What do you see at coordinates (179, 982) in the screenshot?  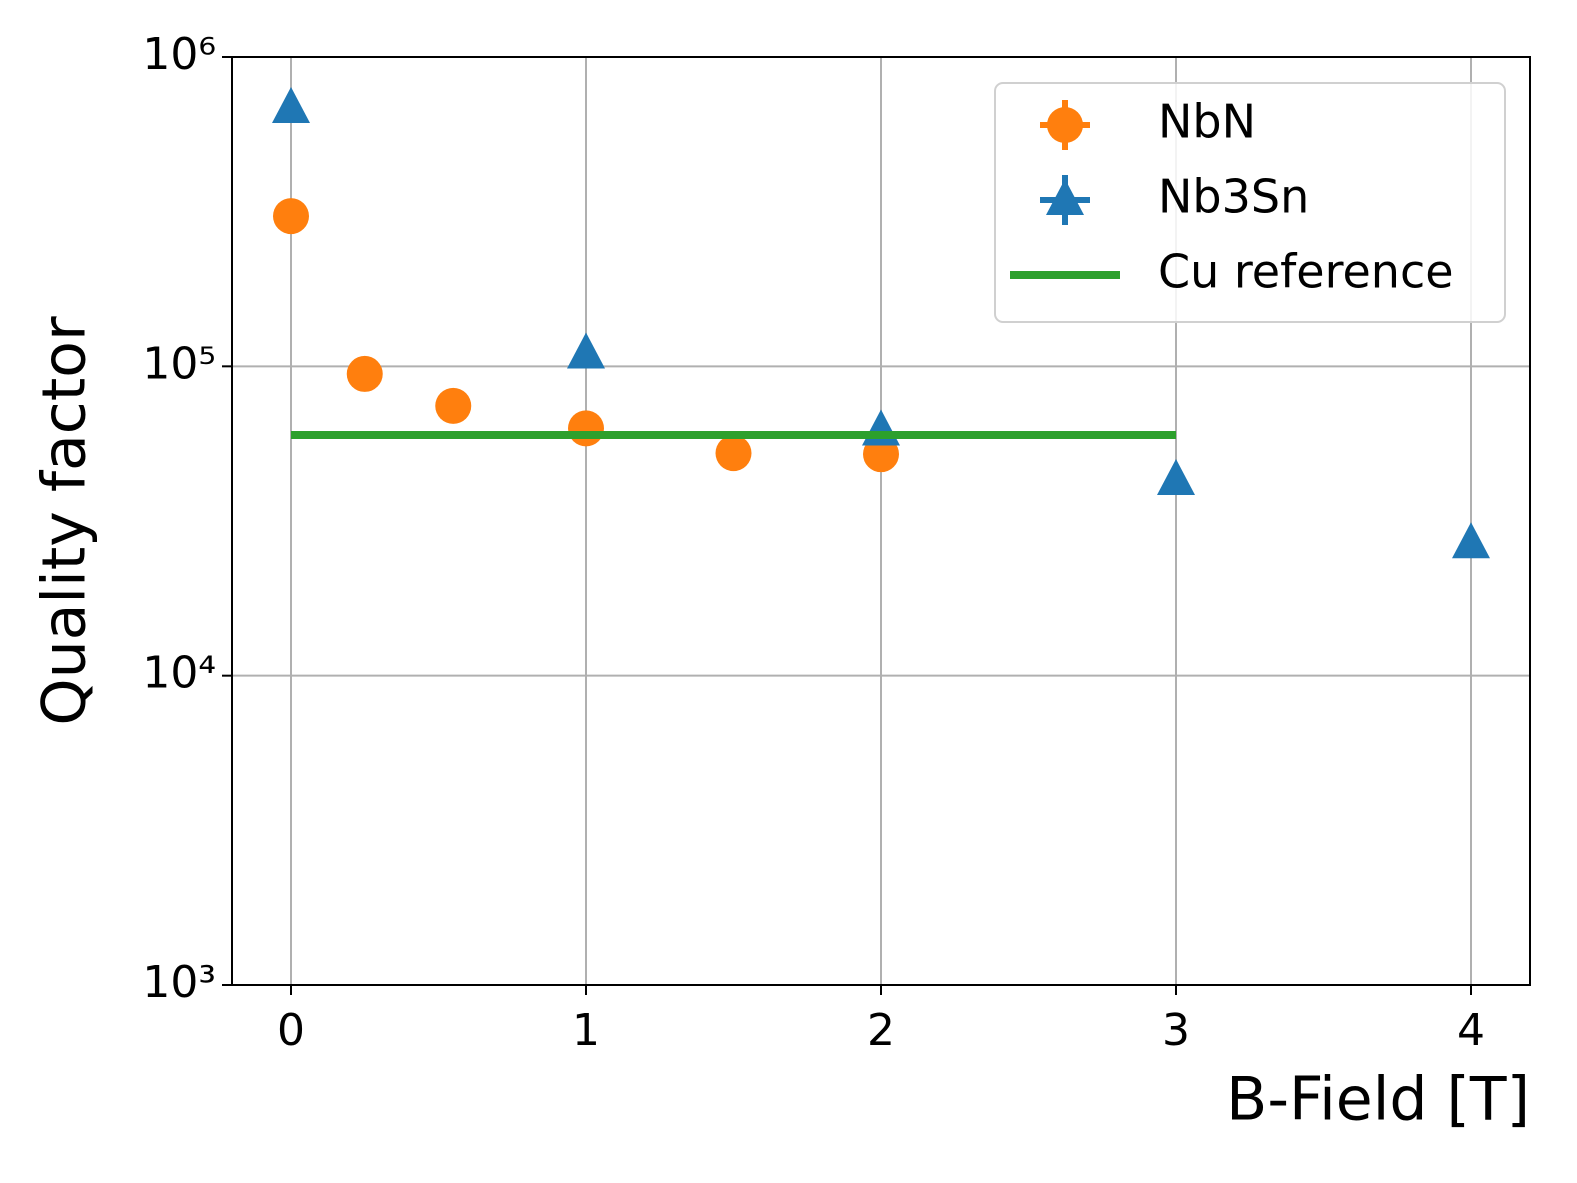 I see `y-tick-label: 10³` at bounding box center [179, 982].